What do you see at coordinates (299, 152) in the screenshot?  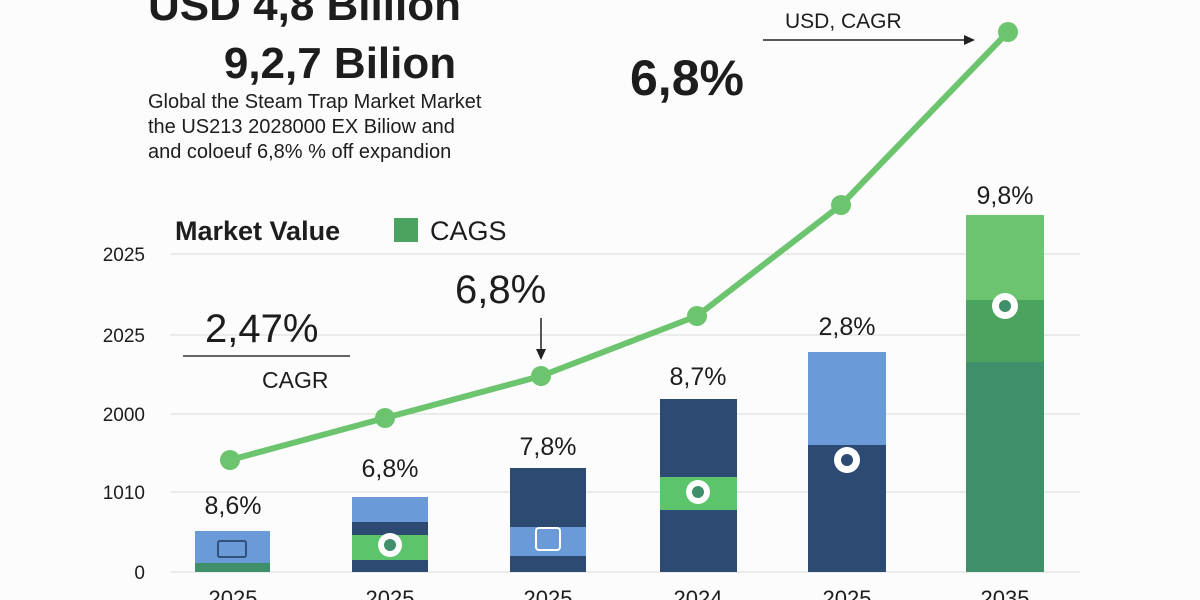 I see `description-line: and coloeuf 6,8% % off expandion` at bounding box center [299, 152].